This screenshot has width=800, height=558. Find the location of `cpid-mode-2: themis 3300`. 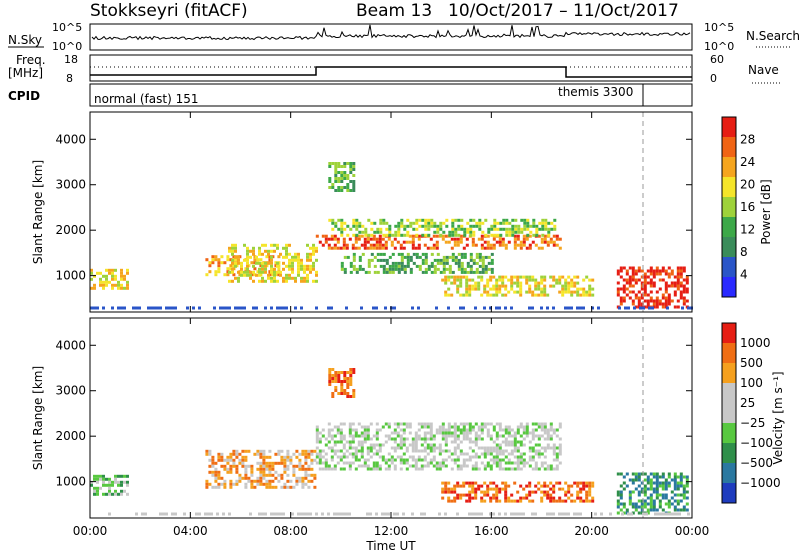

cpid-mode-2: themis 3300 is located at coordinates (595, 92).